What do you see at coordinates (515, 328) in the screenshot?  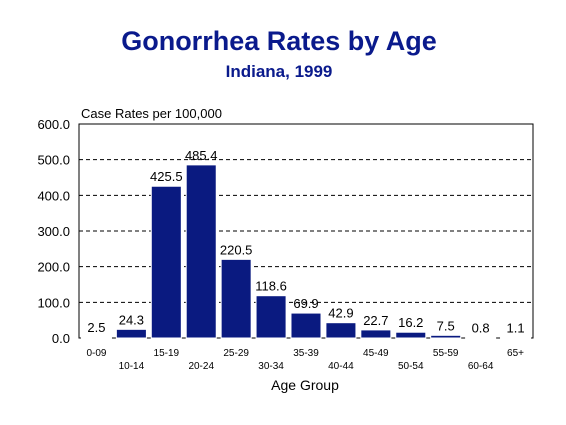 I see `value-label: 1.1` at bounding box center [515, 328].